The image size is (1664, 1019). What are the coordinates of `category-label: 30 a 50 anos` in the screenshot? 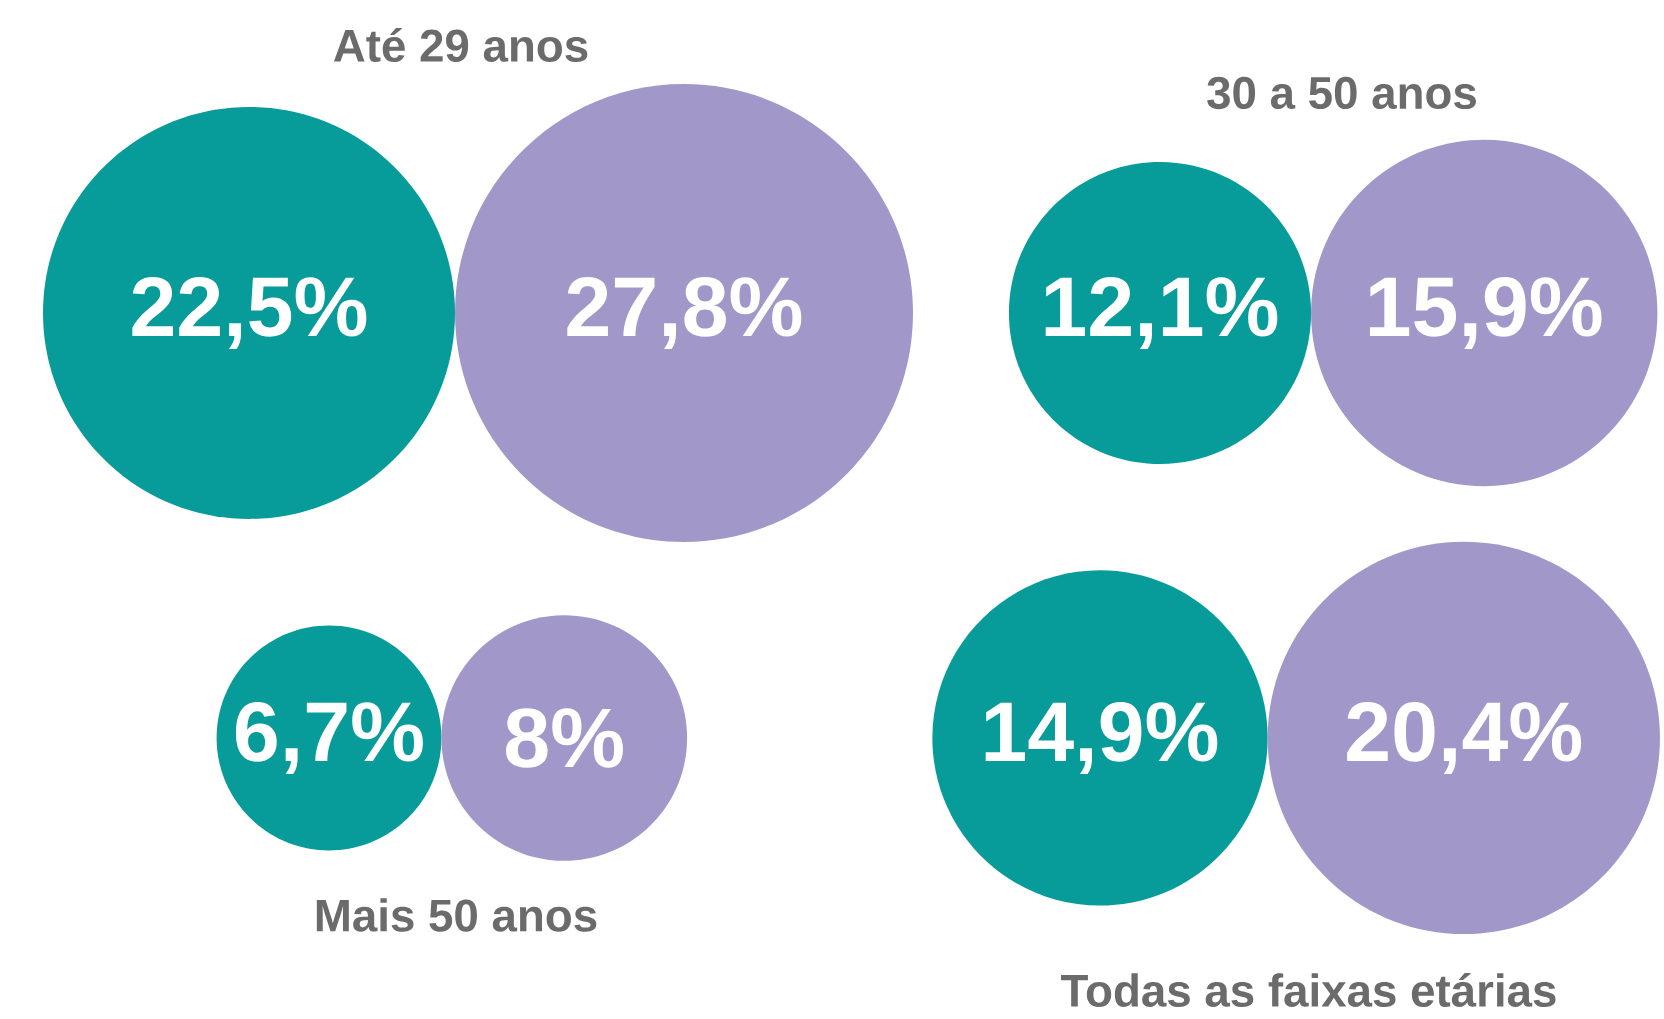 It's located at (1341, 93).